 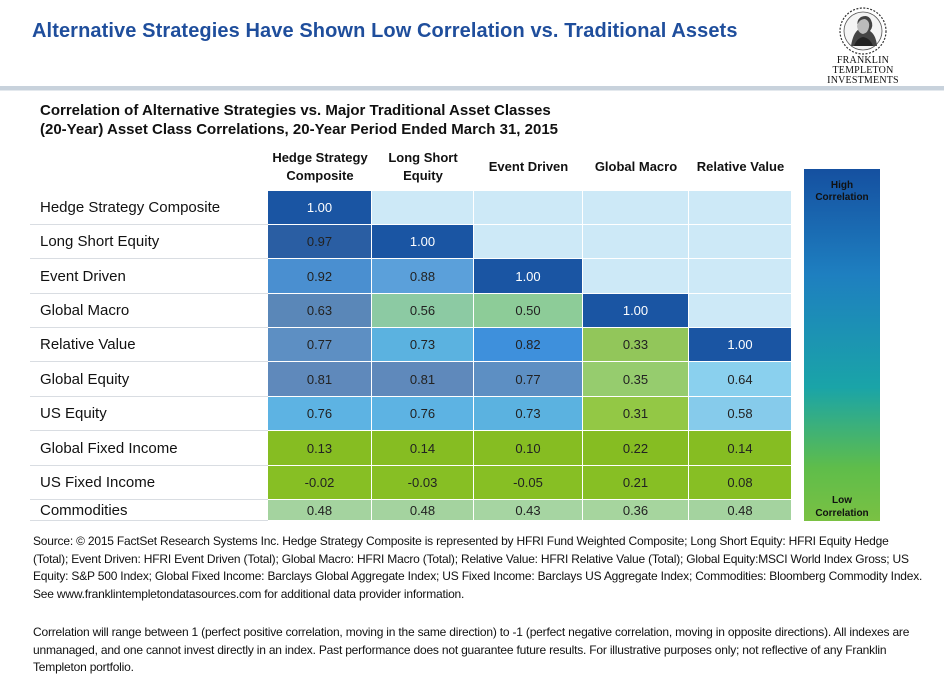 I want to click on correlation-cell: -0.03, so click(x=423, y=483).